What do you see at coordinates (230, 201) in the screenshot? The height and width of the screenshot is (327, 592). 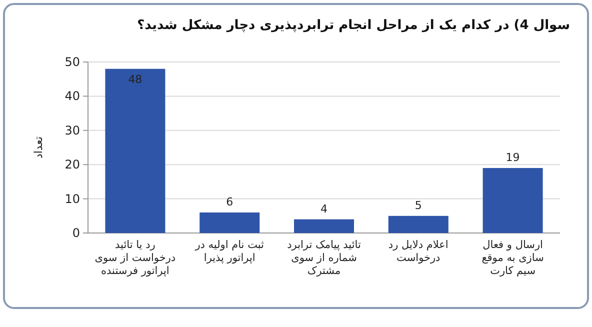 I see `data-label: 6` at bounding box center [230, 201].